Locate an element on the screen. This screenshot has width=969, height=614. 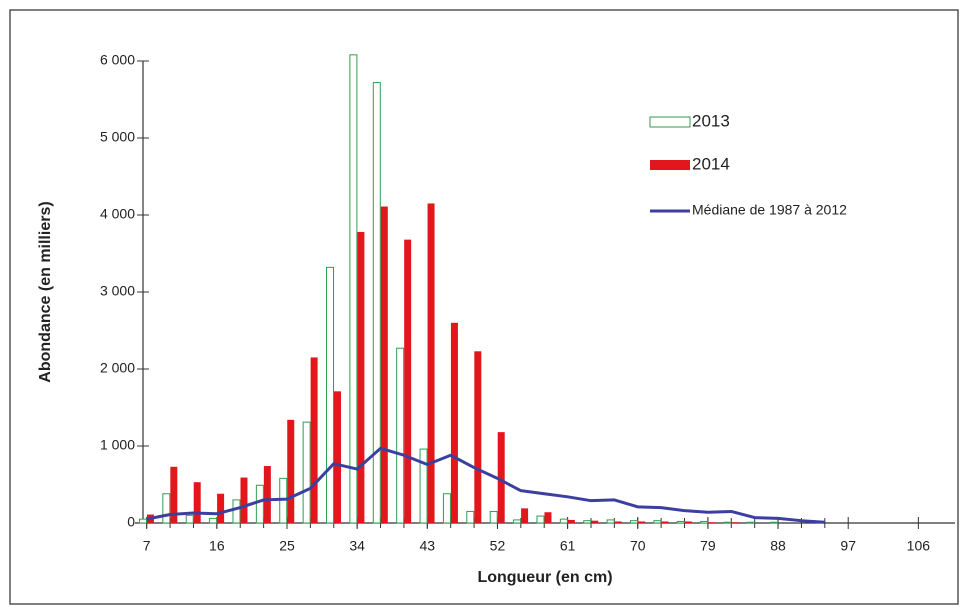
x-tick-label: 16 is located at coordinates (217, 546).